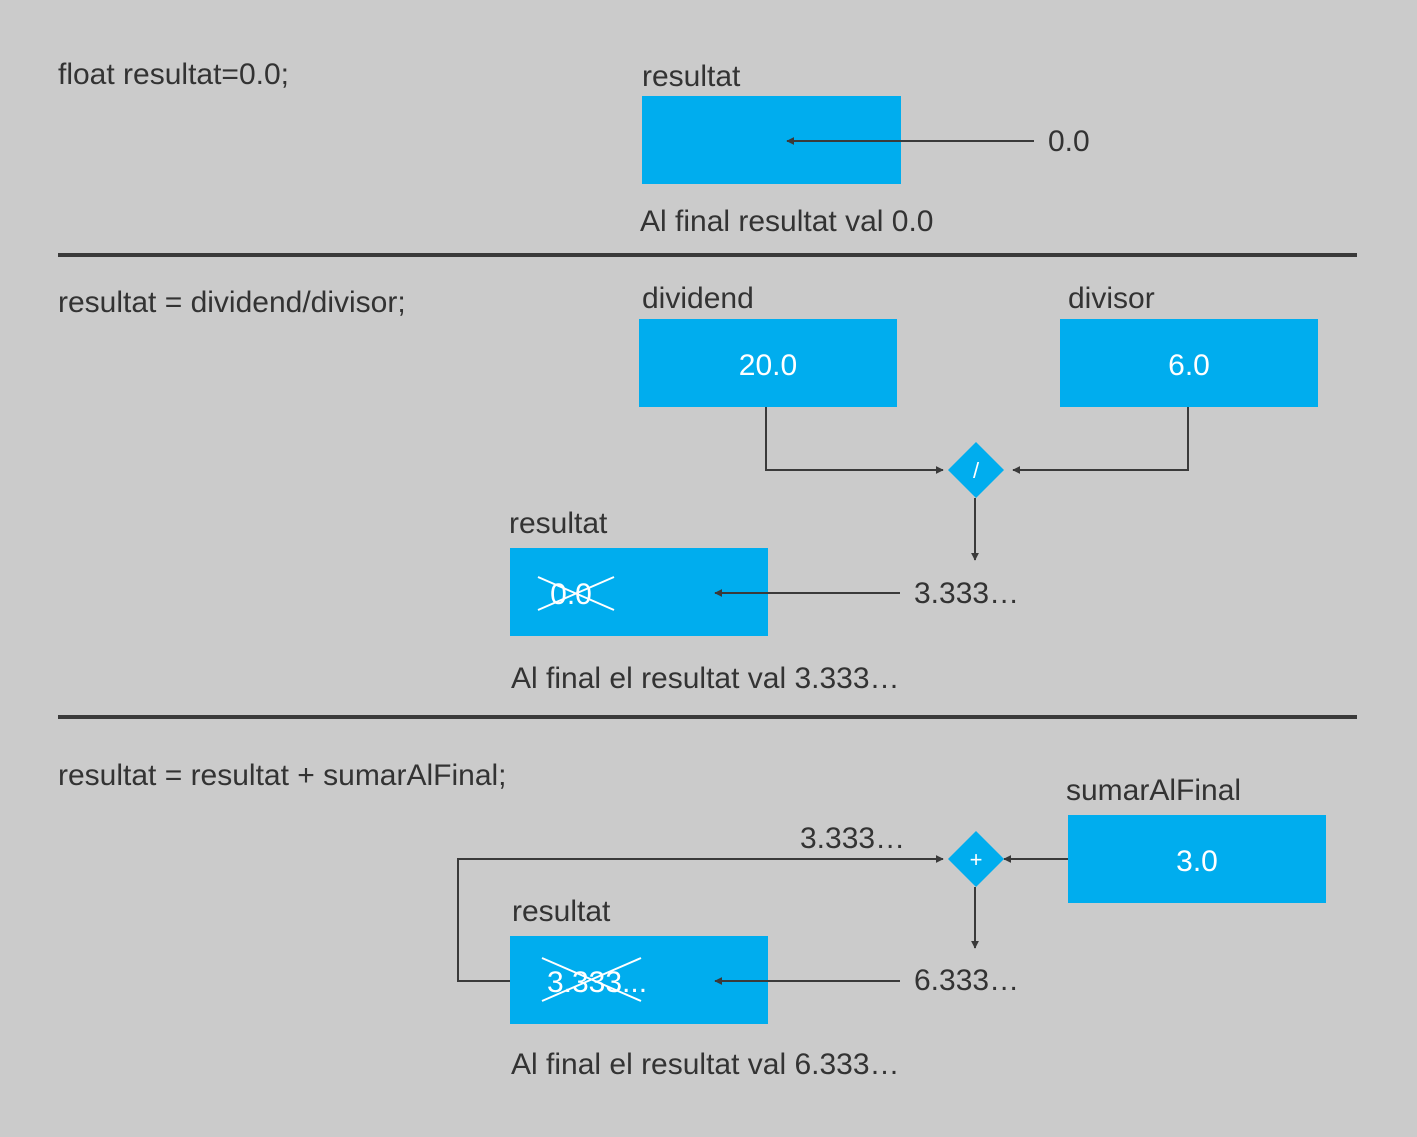 Image resolution: width=1417 pixels, height=1137 pixels. I want to click on feedback-to-plus-arrow, so click(700, 918).